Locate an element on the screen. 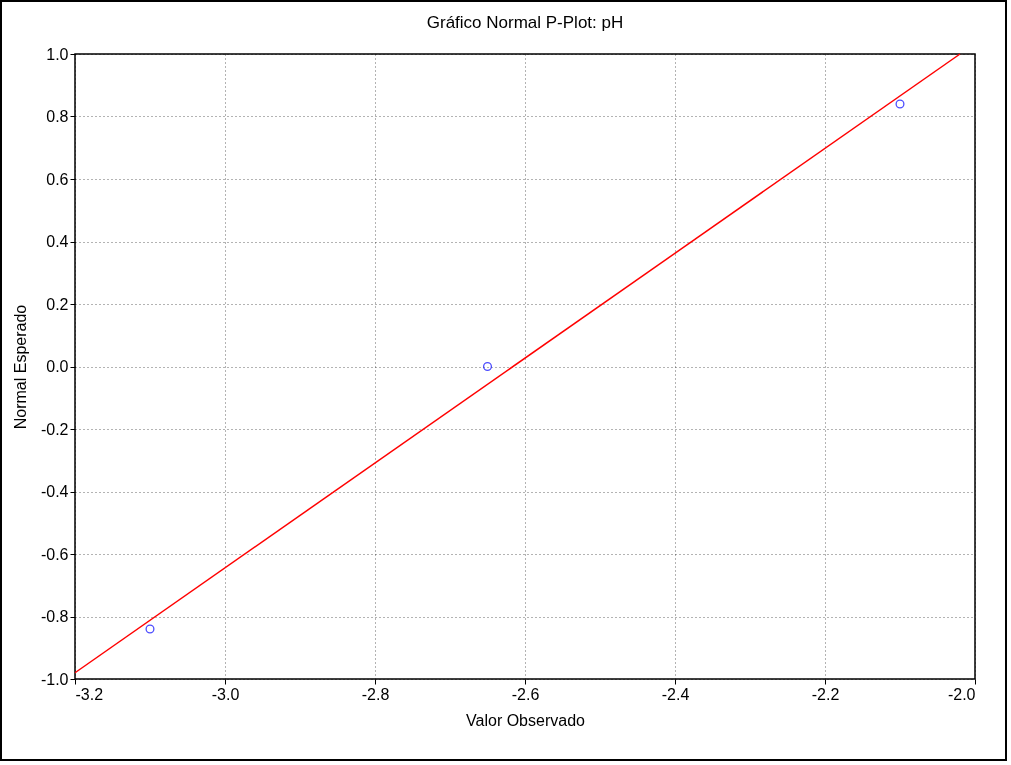  y-tick-label: -0.2 is located at coordinates (54, 429).